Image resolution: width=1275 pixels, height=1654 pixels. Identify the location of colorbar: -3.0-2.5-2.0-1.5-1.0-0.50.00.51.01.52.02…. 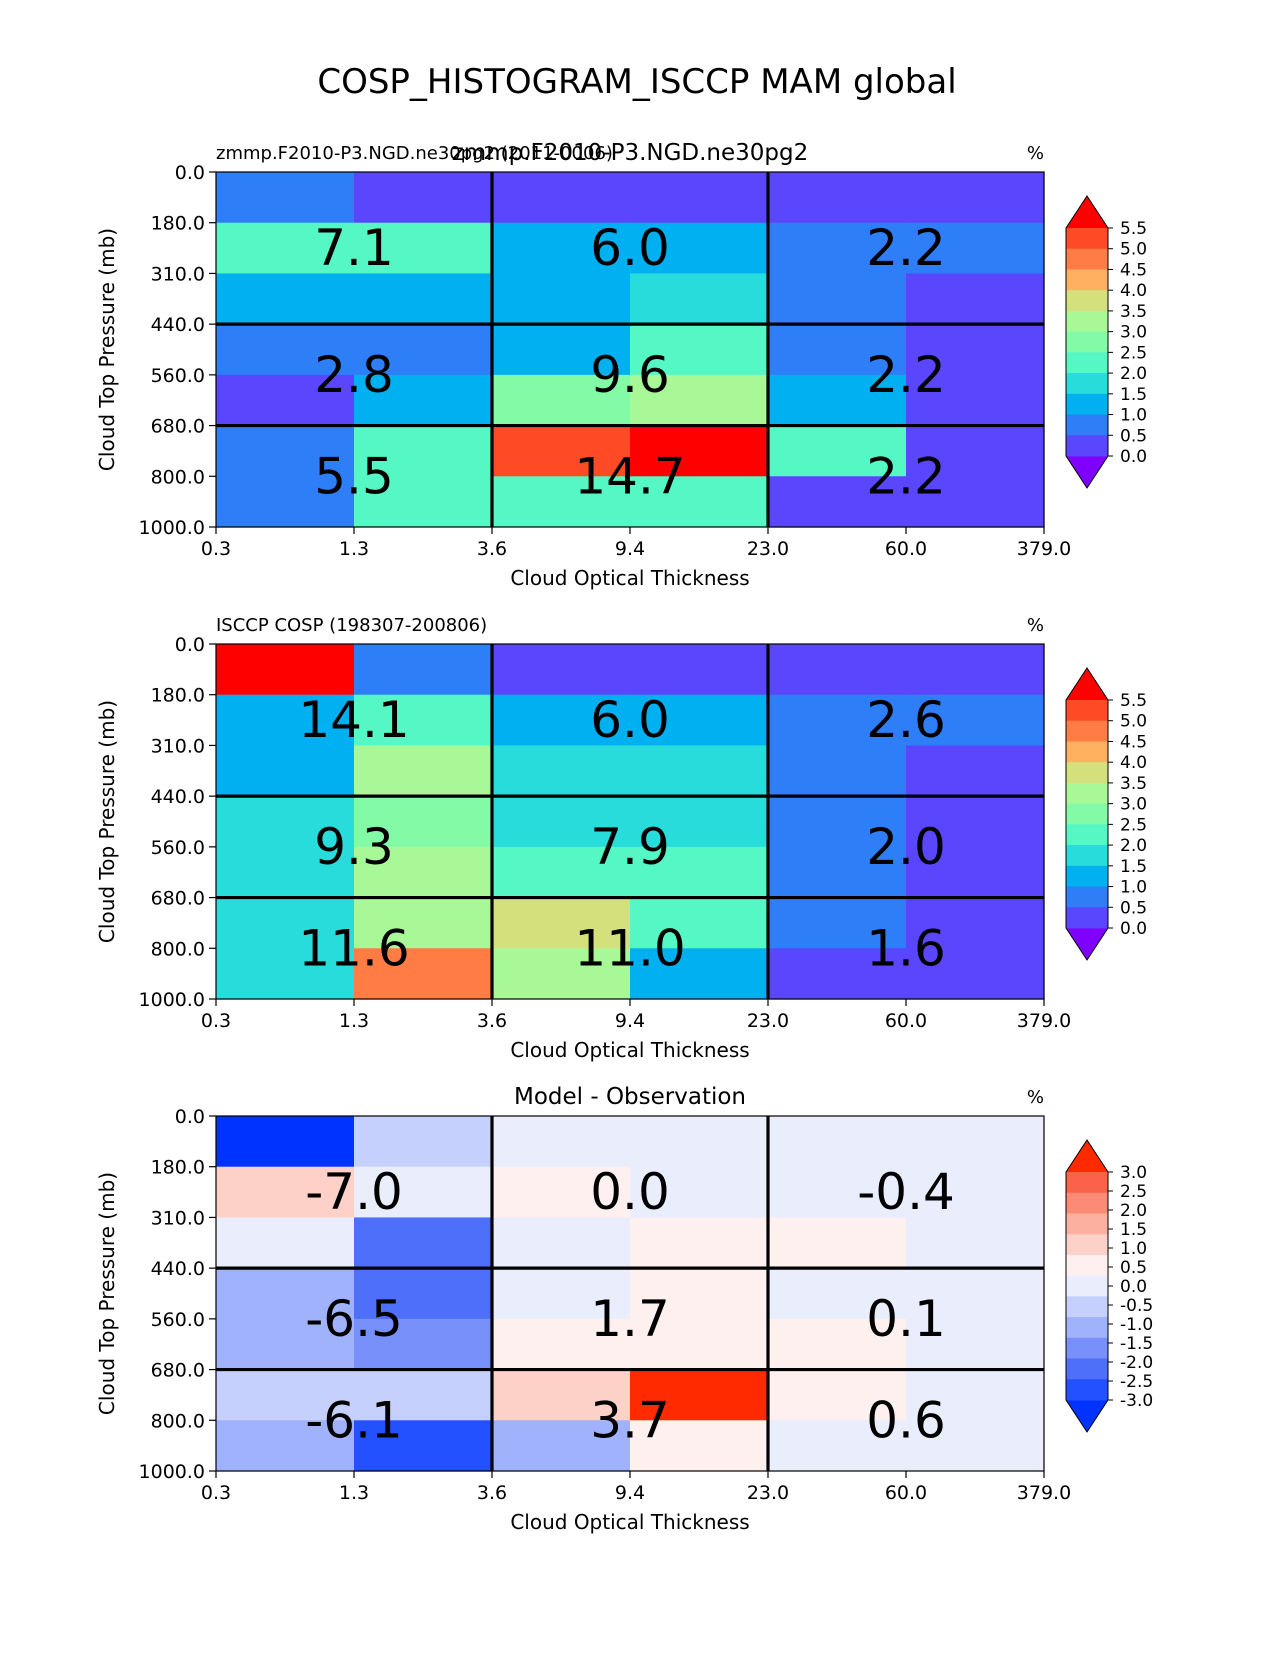
(1109, 1286).